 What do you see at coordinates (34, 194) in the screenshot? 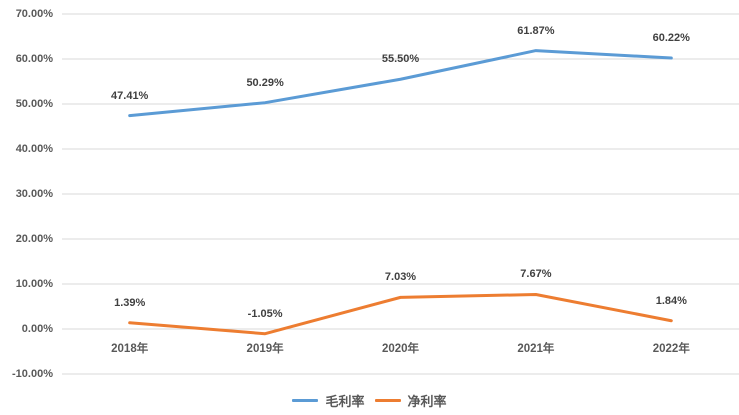
I see `y-axis-tick-label: 30.00%` at bounding box center [34, 194].